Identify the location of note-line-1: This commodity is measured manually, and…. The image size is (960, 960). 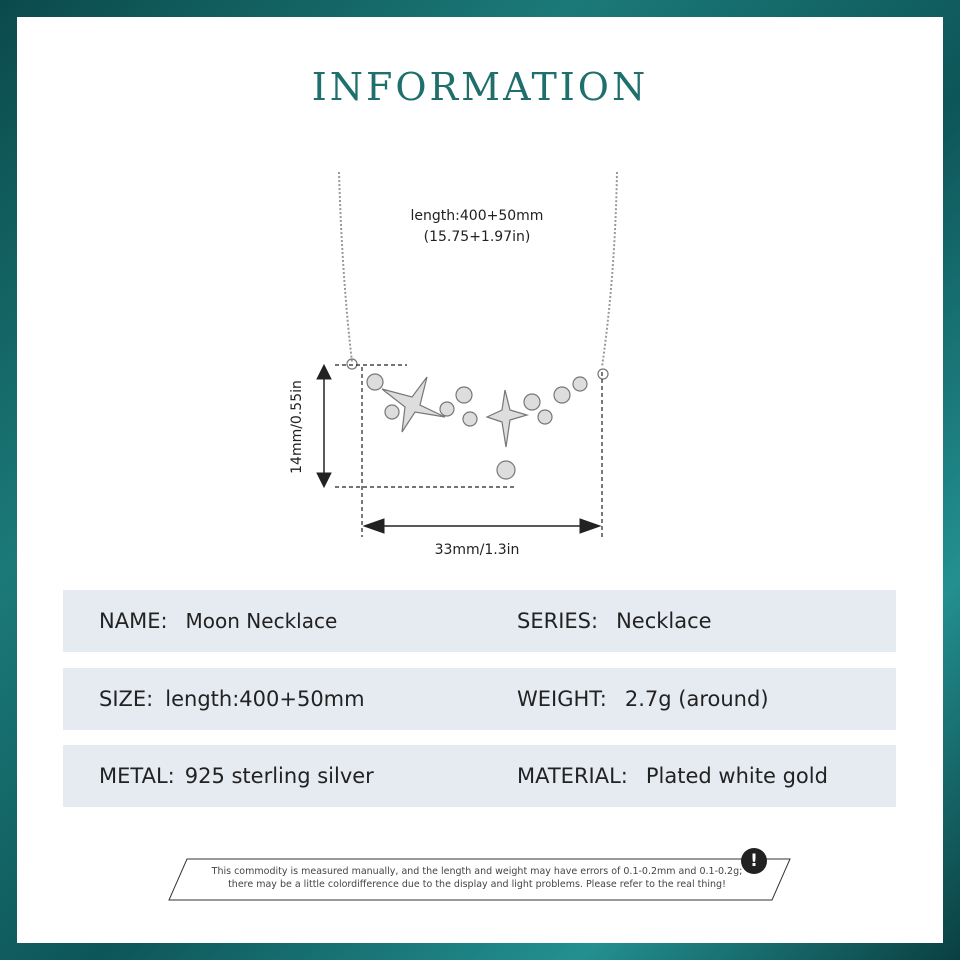
(477, 871).